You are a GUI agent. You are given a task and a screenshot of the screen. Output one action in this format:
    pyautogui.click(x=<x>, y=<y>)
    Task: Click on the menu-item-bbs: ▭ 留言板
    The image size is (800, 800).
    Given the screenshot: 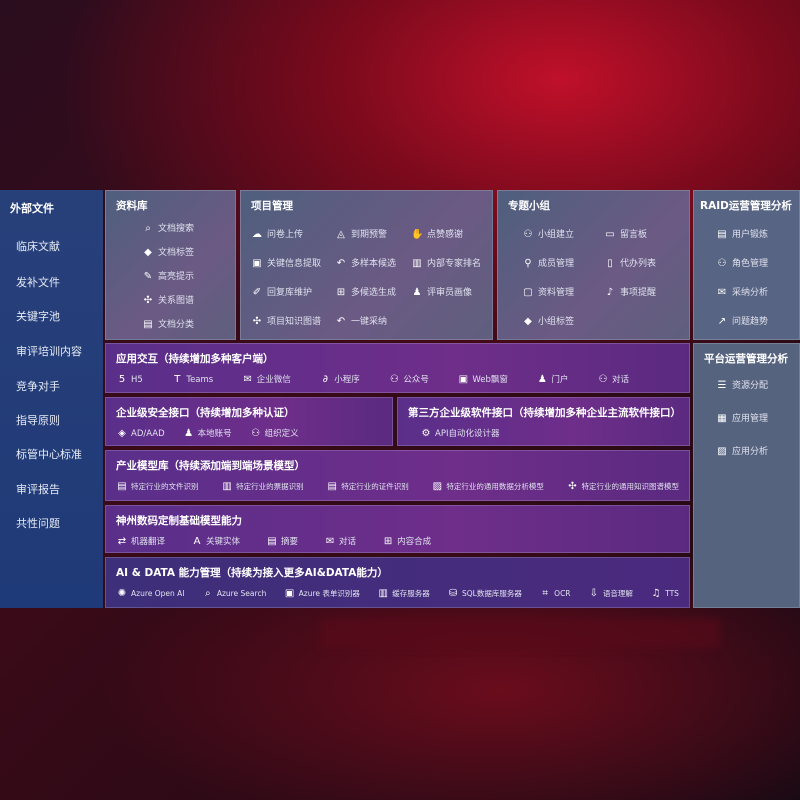 What is the action you would take?
    pyautogui.click(x=625, y=235)
    